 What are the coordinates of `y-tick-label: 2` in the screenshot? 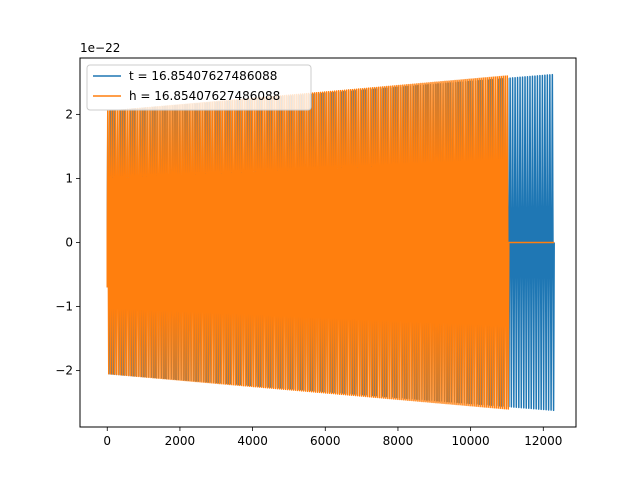 It's located at (69, 114).